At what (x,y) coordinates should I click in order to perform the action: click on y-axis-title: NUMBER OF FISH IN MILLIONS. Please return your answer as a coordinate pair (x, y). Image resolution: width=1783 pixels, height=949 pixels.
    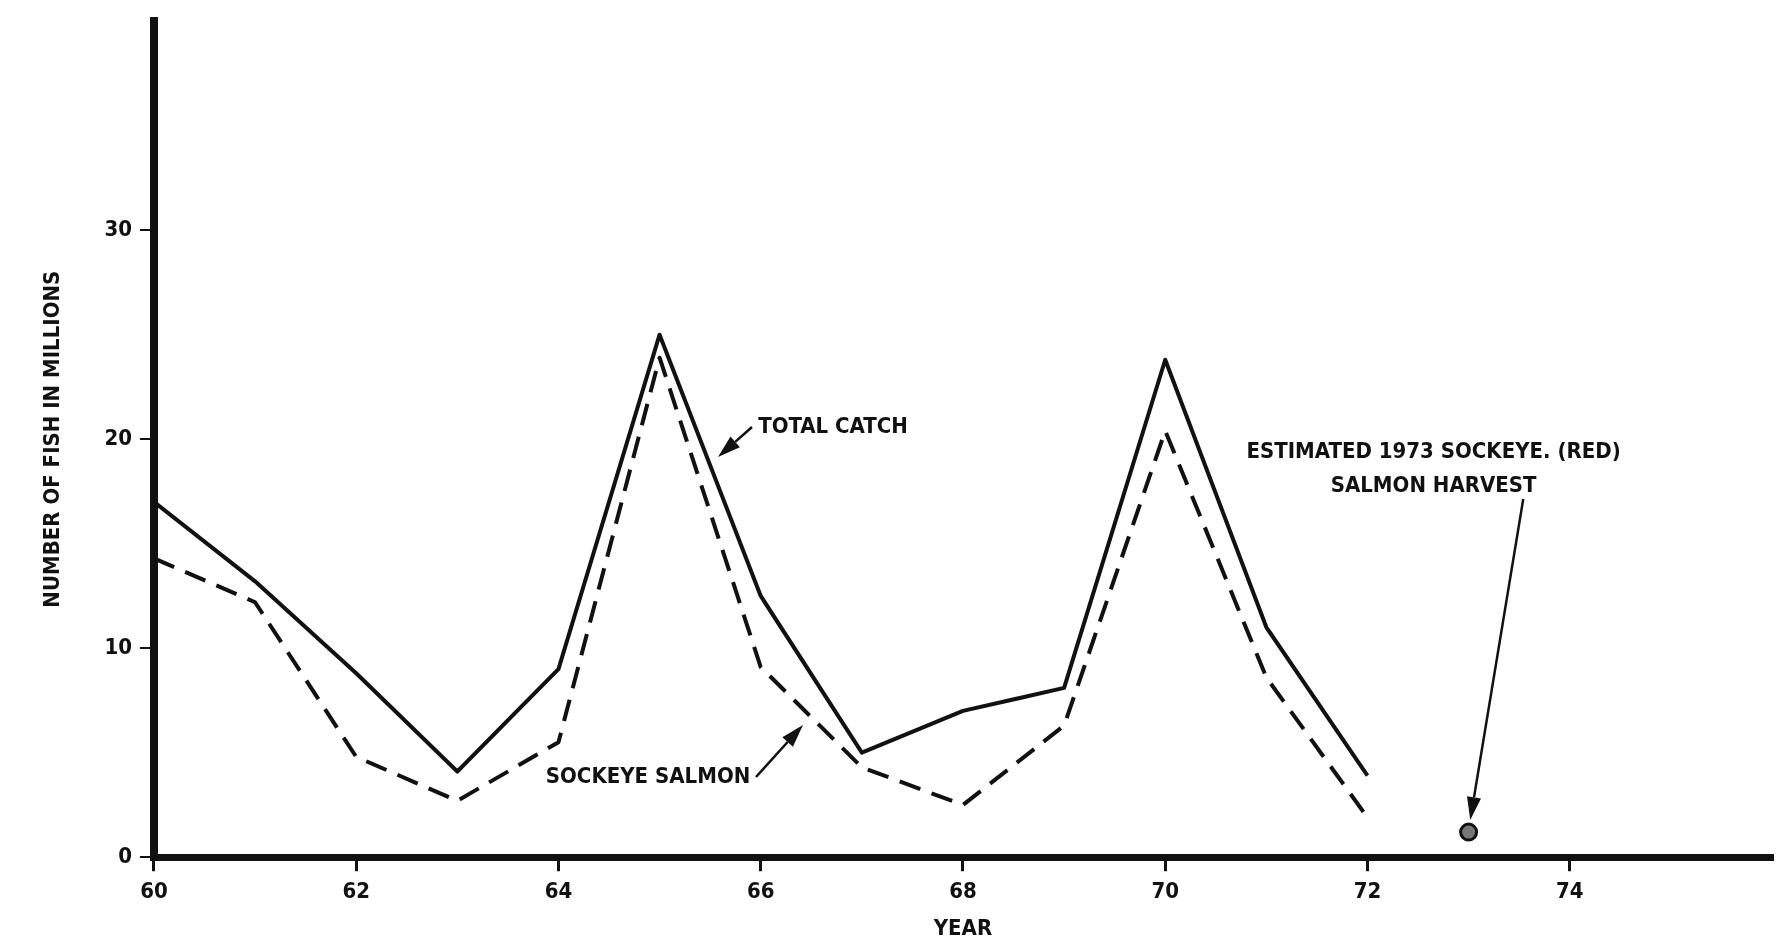
    Looking at the image, I should click on (51, 439).